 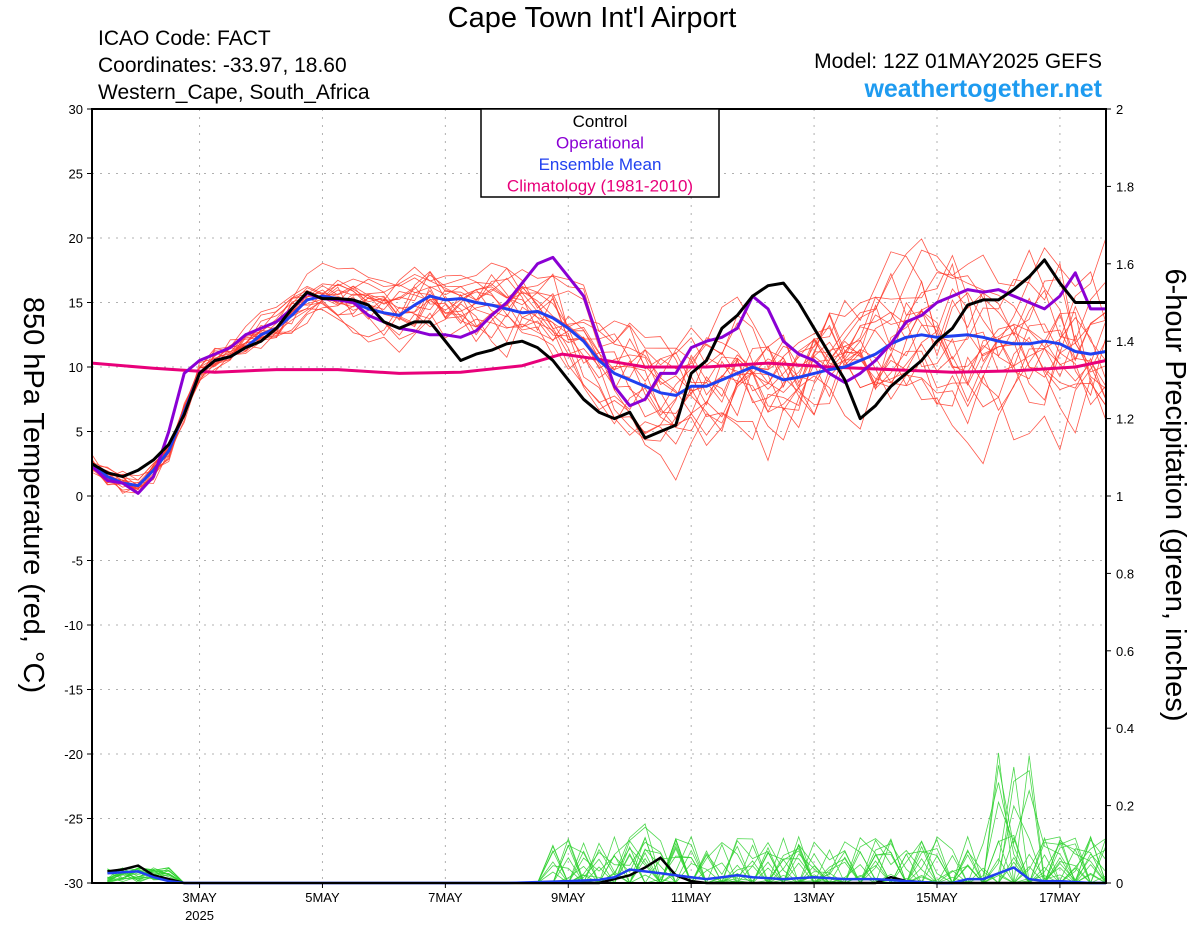 I want to click on y-tick-label: 15, so click(x=76, y=303).